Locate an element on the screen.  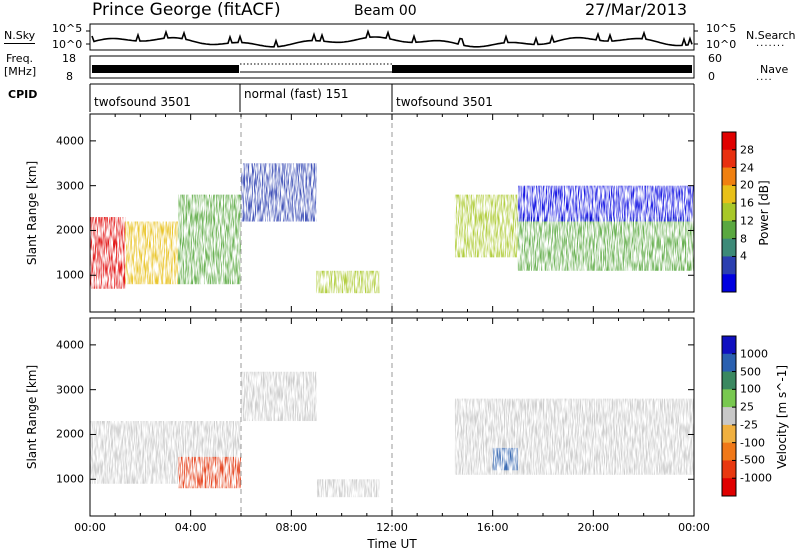
velocity-ytick-label: 2000 is located at coordinates (70, 434).